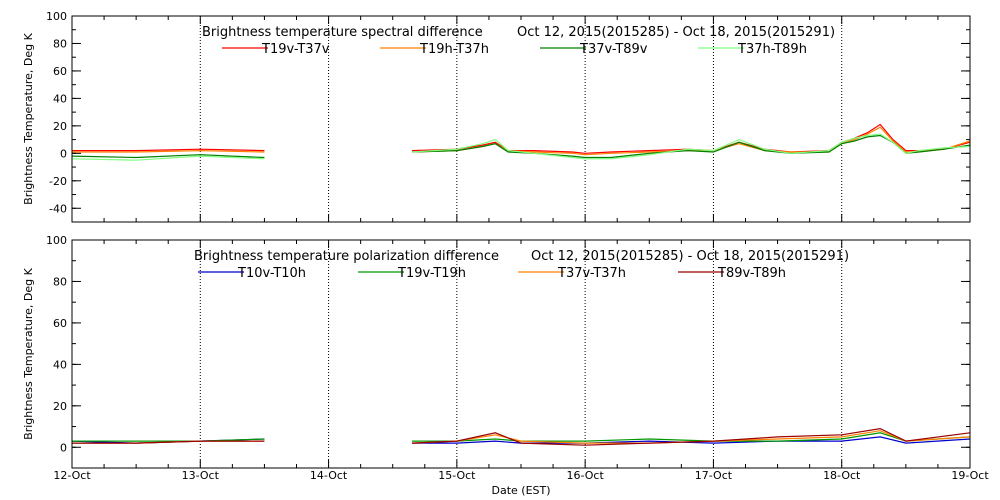 This screenshot has height=500, width=1000. What do you see at coordinates (714, 475) in the screenshot?
I see `x-tick-label: 17-Oct` at bounding box center [714, 475].